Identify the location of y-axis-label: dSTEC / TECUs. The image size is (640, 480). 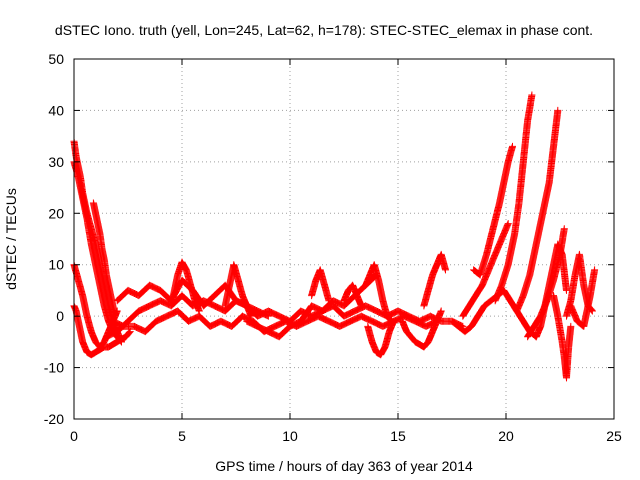
(11, 239).